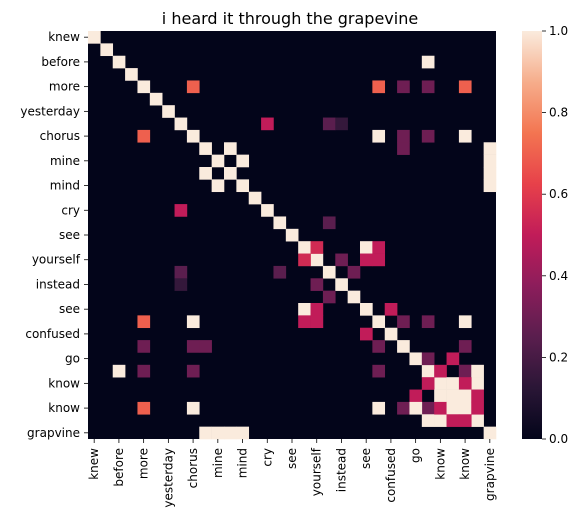  I want to click on x-tick-label: confused, so click(391, 475).